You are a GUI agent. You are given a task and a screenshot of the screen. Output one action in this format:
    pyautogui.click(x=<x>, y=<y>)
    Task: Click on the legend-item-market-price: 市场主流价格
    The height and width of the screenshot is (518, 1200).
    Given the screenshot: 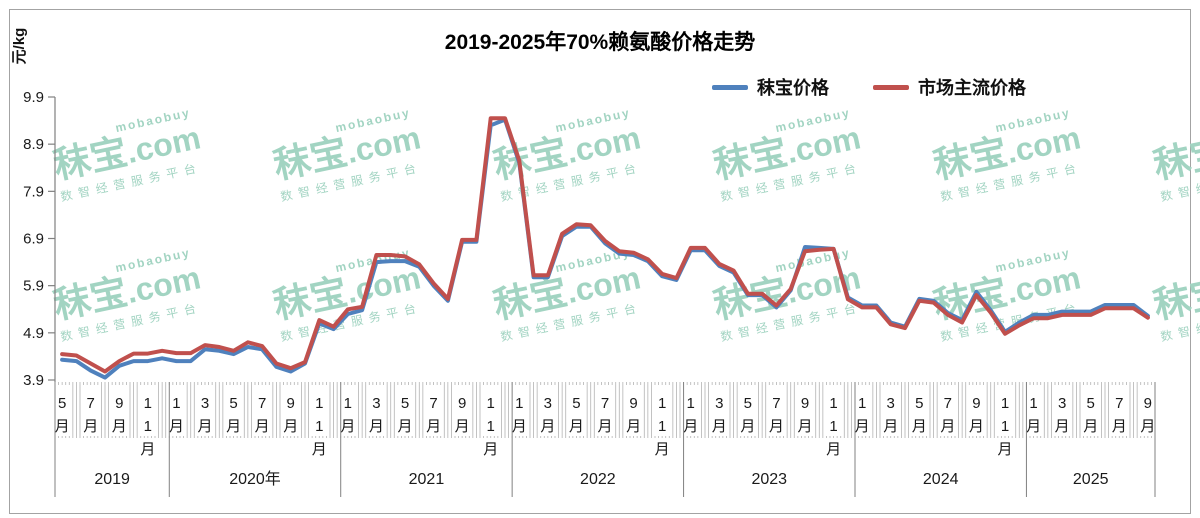 What is the action you would take?
    pyautogui.click(x=949, y=87)
    